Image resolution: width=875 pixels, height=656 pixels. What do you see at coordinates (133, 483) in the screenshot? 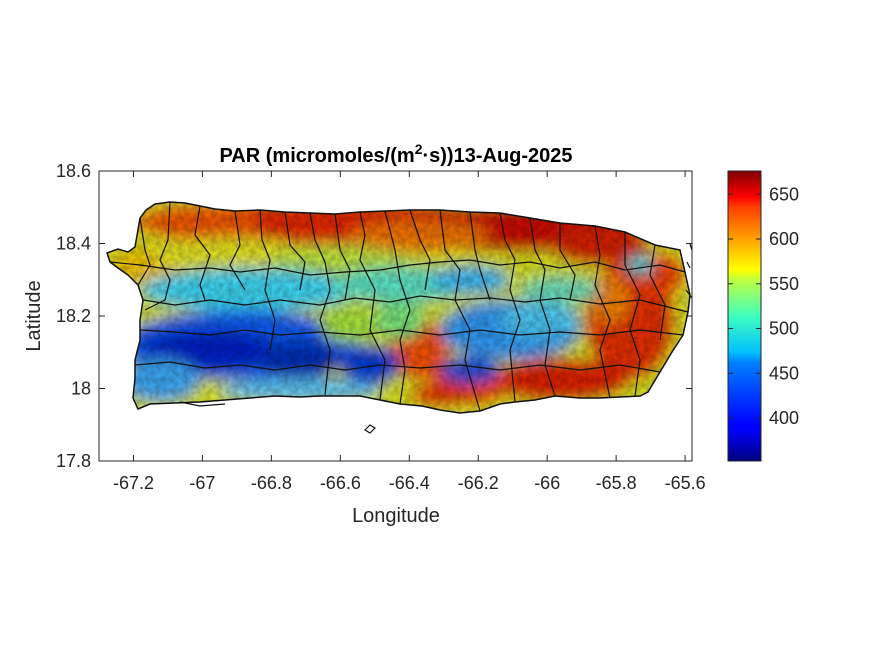
I see `x-tick-label: -67.2` at bounding box center [133, 483].